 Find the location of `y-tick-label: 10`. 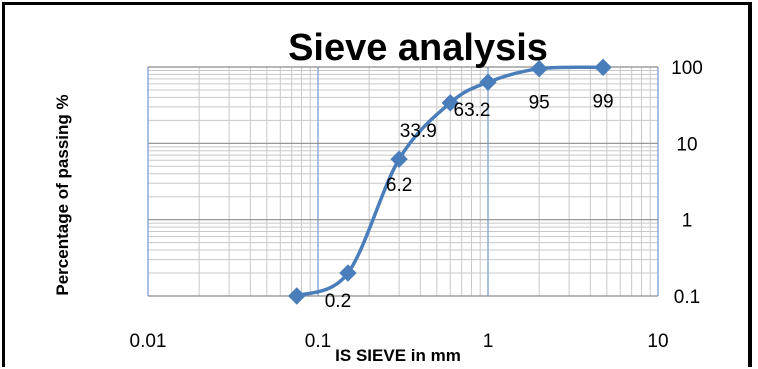

y-tick-label: 10 is located at coordinates (686, 144).